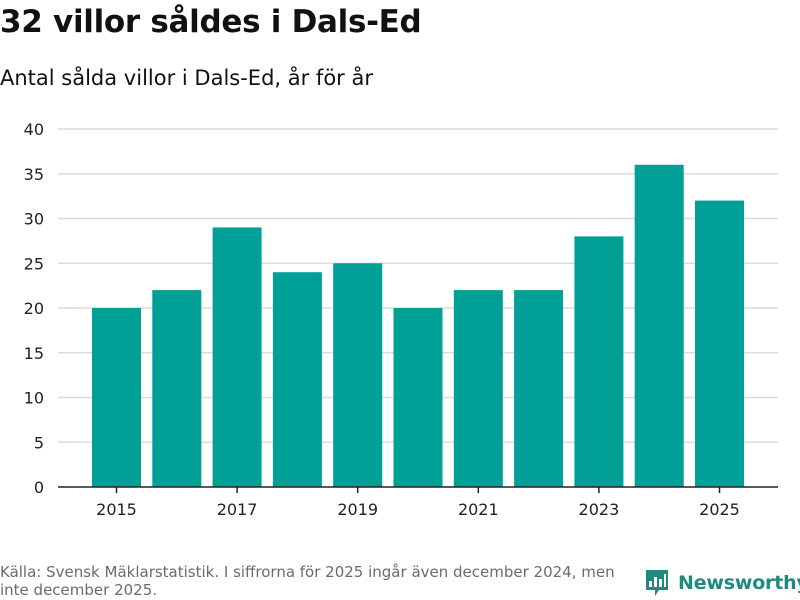 The width and height of the screenshot is (800, 600). Describe the element at coordinates (357, 509) in the screenshot. I see `x-tick-label-2019: 2019` at that location.